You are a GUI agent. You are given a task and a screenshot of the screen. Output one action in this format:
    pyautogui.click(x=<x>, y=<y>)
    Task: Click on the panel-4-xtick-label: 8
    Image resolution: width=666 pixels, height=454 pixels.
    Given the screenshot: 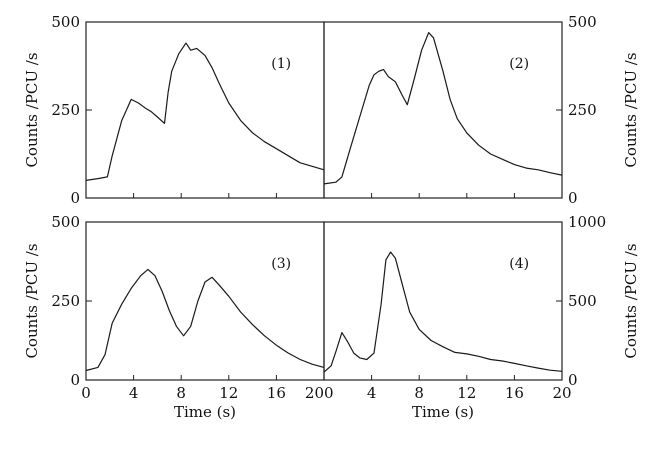 What is the action you would take?
    pyautogui.click(x=419, y=393)
    